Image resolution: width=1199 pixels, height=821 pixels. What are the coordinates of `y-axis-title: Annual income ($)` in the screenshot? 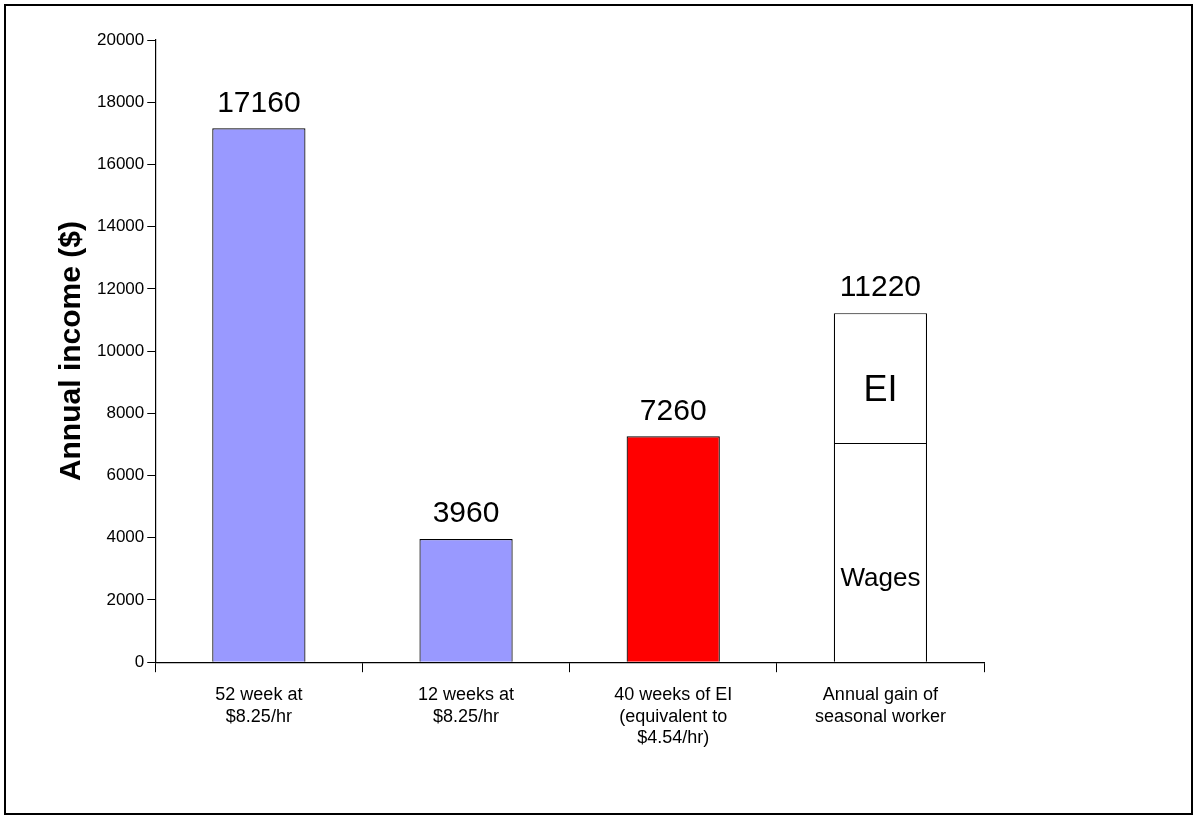 It's located at (70, 351).